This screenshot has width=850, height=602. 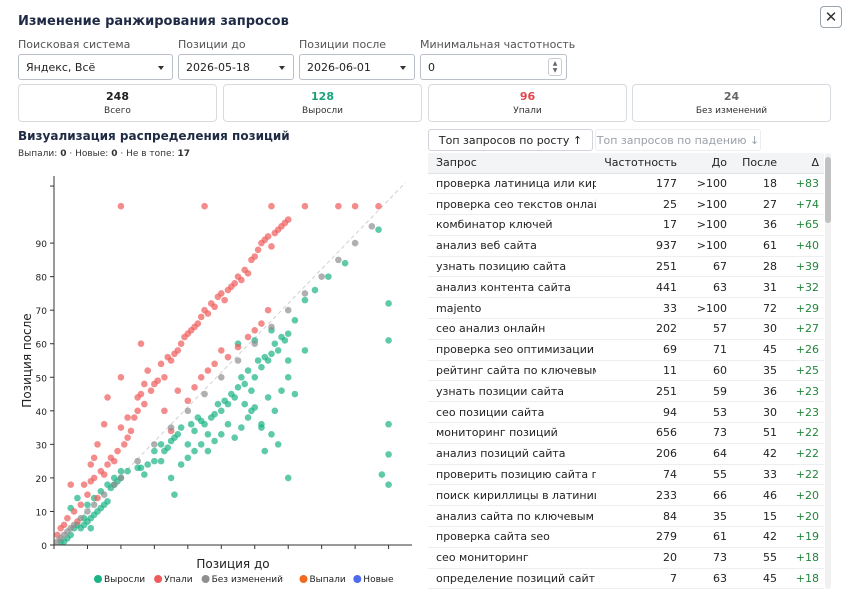 I want to click on before-cell: 63, so click(x=707, y=287).